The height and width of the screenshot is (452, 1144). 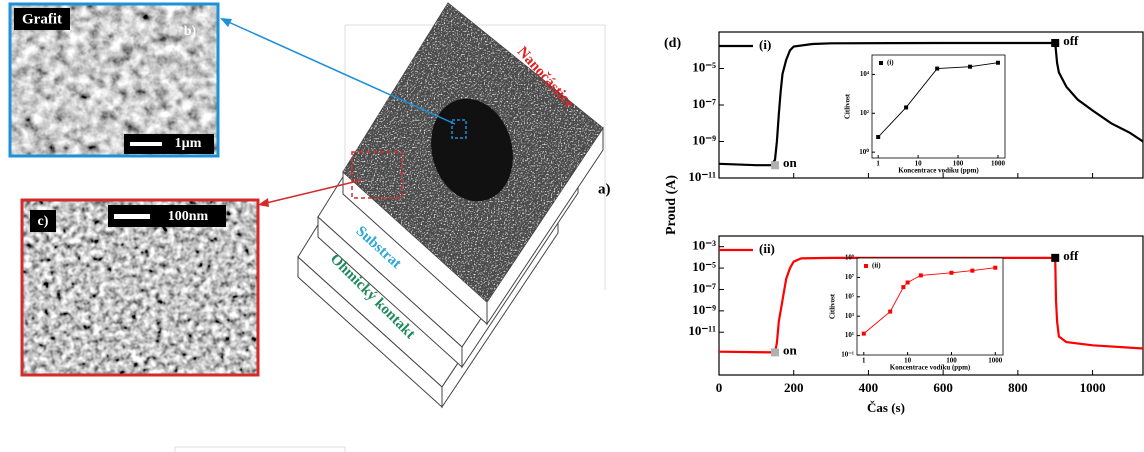 I want to click on panel-label: (d), so click(x=672, y=43).